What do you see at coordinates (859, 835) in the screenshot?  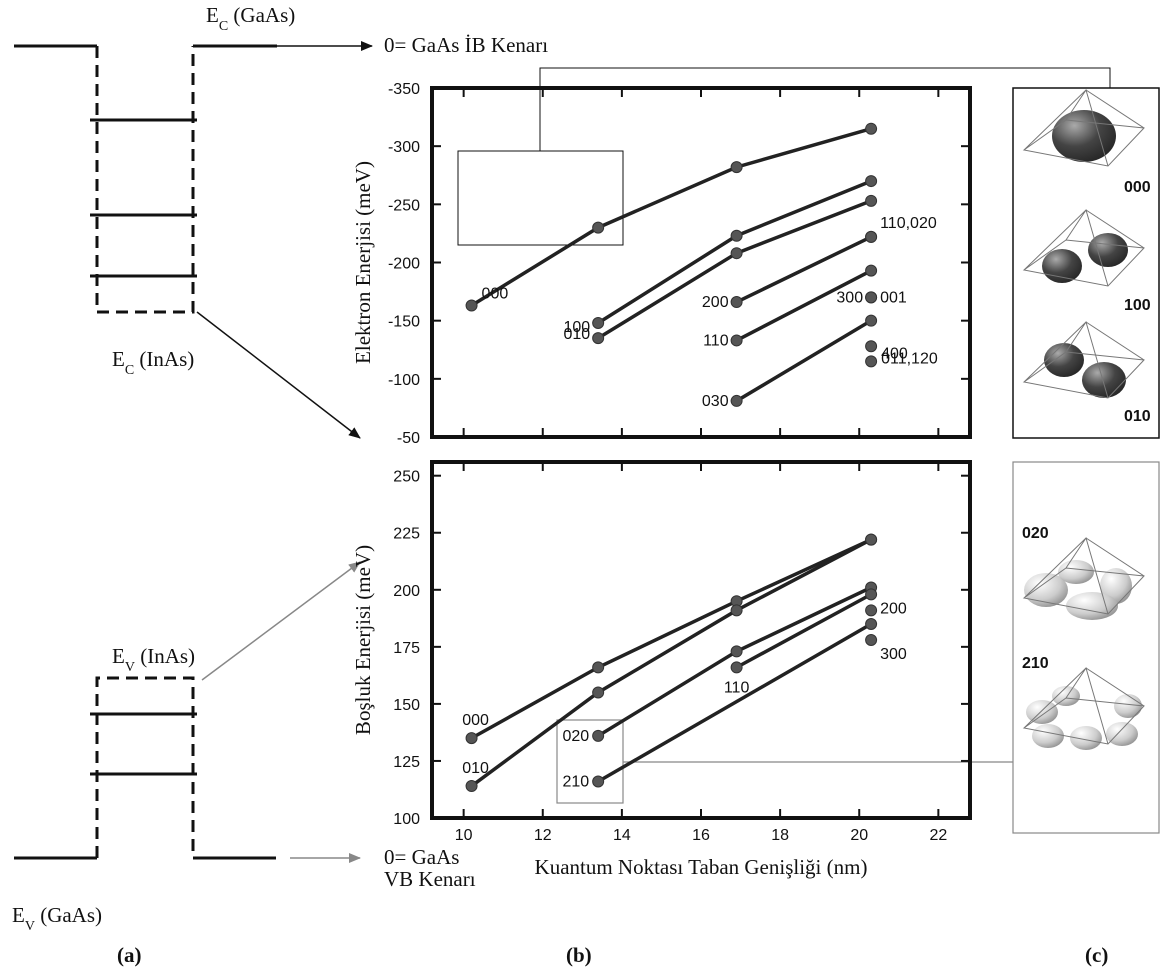 I see `x-tick-label: 20` at bounding box center [859, 835].